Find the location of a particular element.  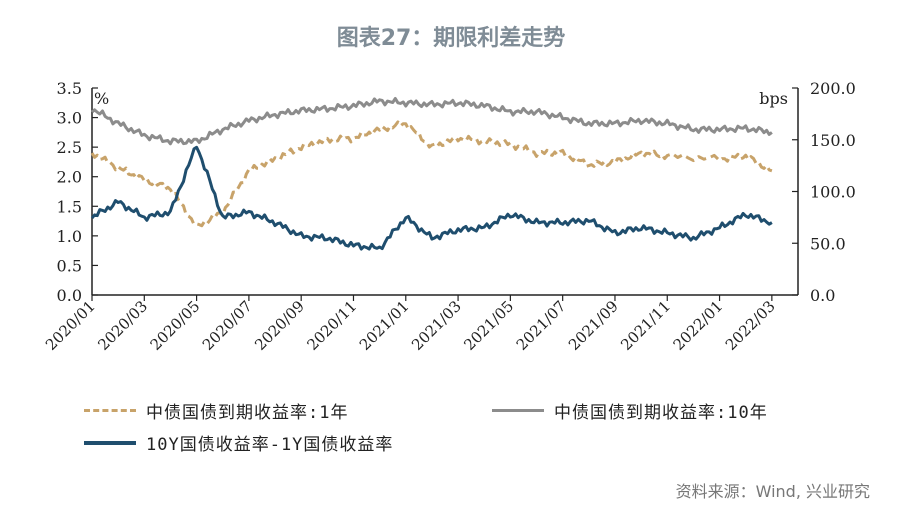

x-tick-label: 2021/07 is located at coordinates (541, 325).